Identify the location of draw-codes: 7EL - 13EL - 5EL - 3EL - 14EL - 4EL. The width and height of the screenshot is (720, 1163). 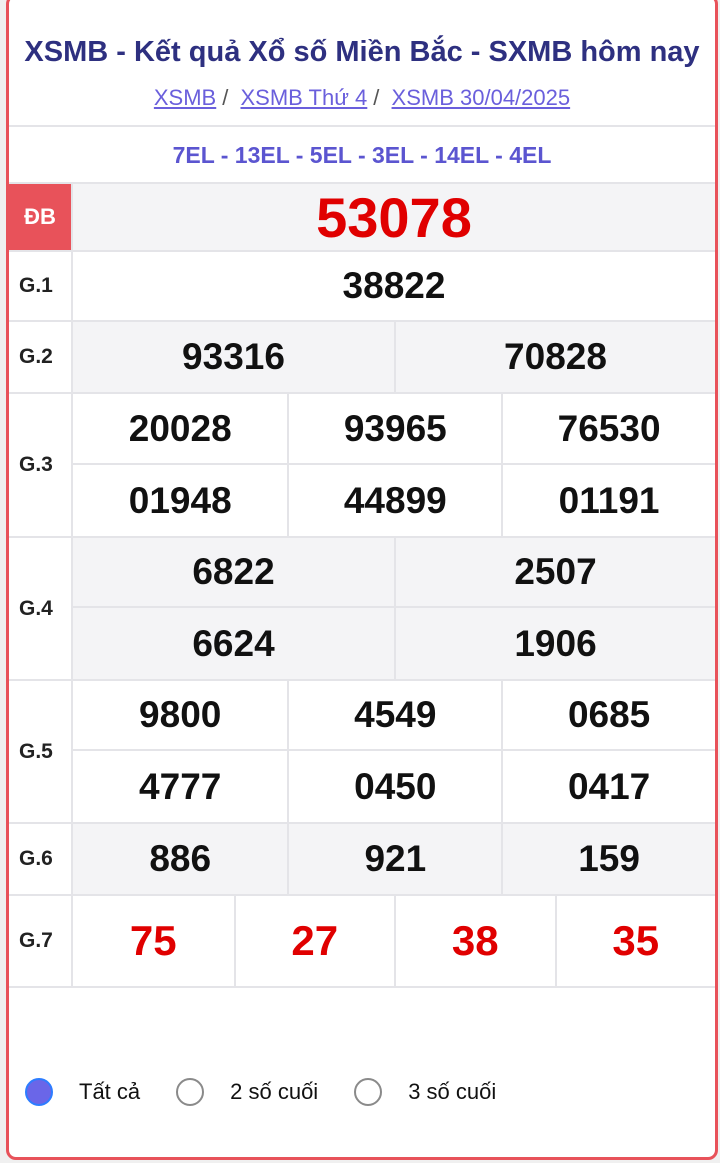
(362, 153).